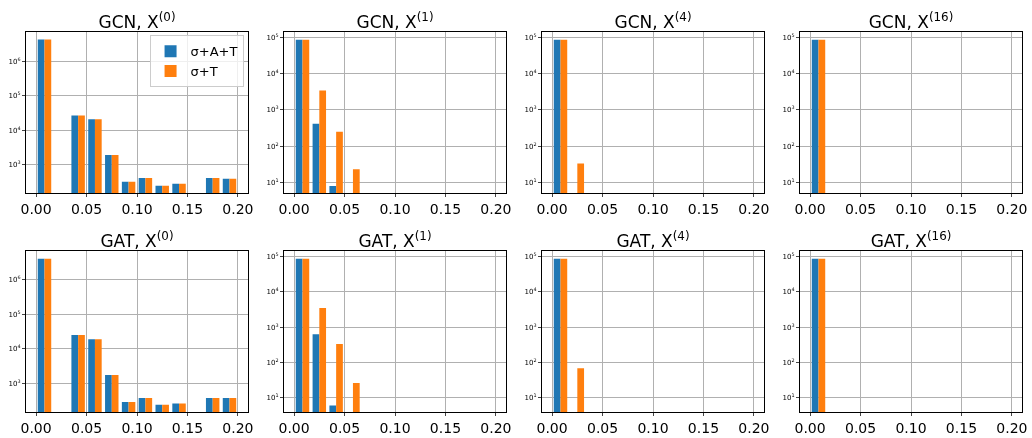  Describe the element at coordinates (395, 239) in the screenshot. I see `chart-title: GAT, X$^{(1)}$` at that location.